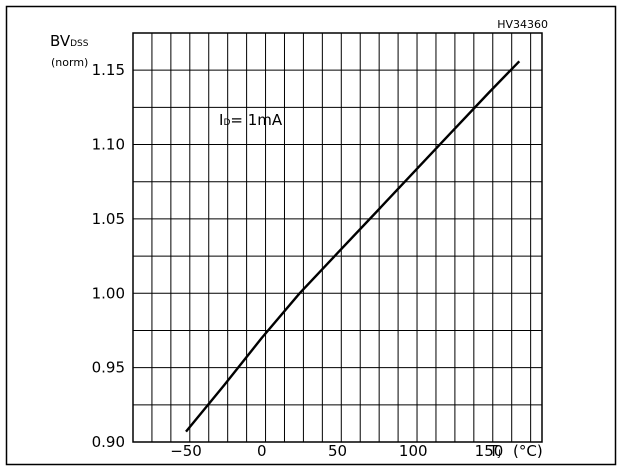 The width and height of the screenshot is (622, 471). I want to click on y-tick-label: 1.10, so click(108, 145).